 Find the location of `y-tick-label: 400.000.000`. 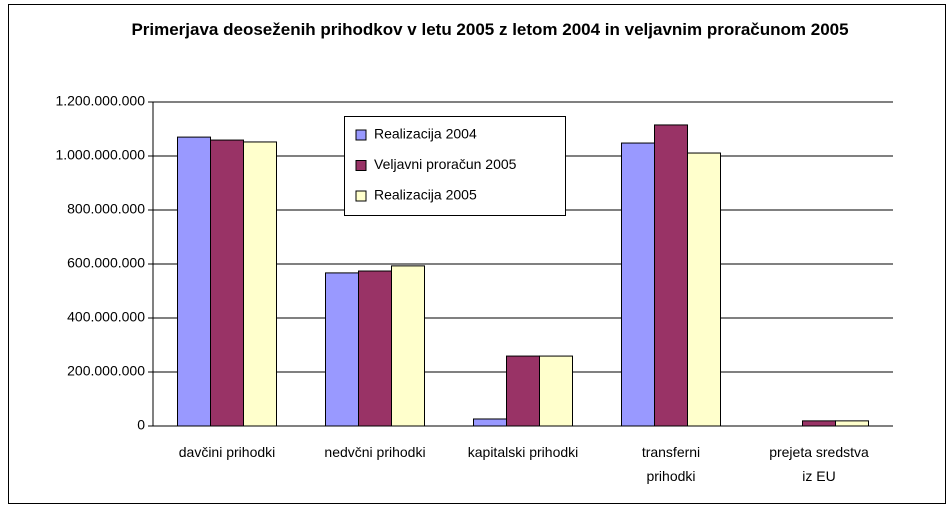

y-tick-label: 400.000.000 is located at coordinates (106, 317).